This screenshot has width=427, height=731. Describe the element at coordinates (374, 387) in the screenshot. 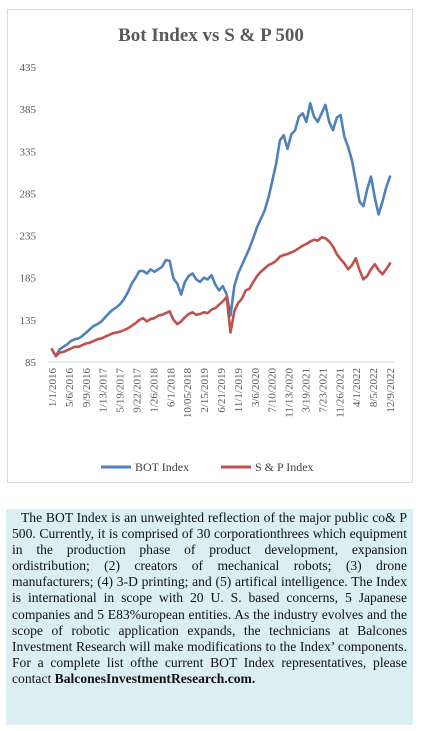

I see `x-tick-label: 8/5/2022` at that location.